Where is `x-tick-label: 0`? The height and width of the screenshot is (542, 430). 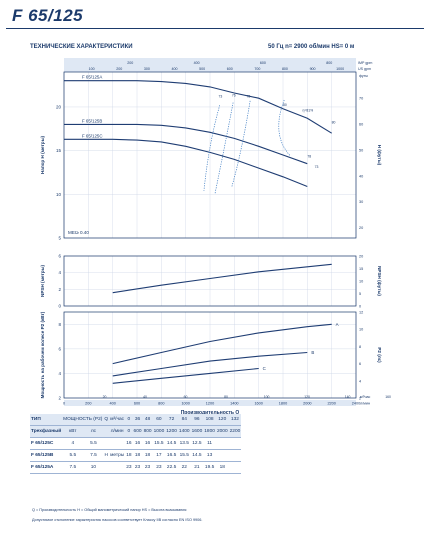 x-tick-label: 0 is located at coordinates (64, 404).